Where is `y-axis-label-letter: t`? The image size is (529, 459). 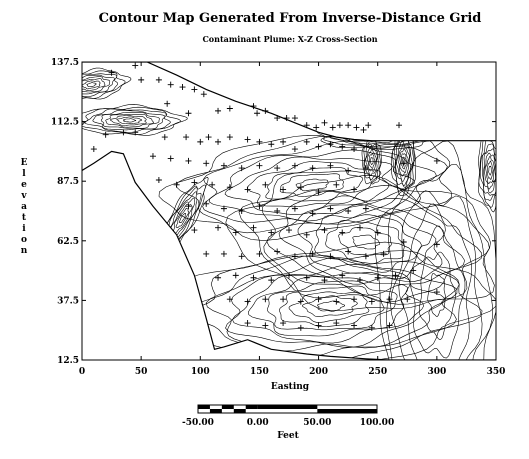 y-axis-label-letter: t is located at coordinates (24, 218).